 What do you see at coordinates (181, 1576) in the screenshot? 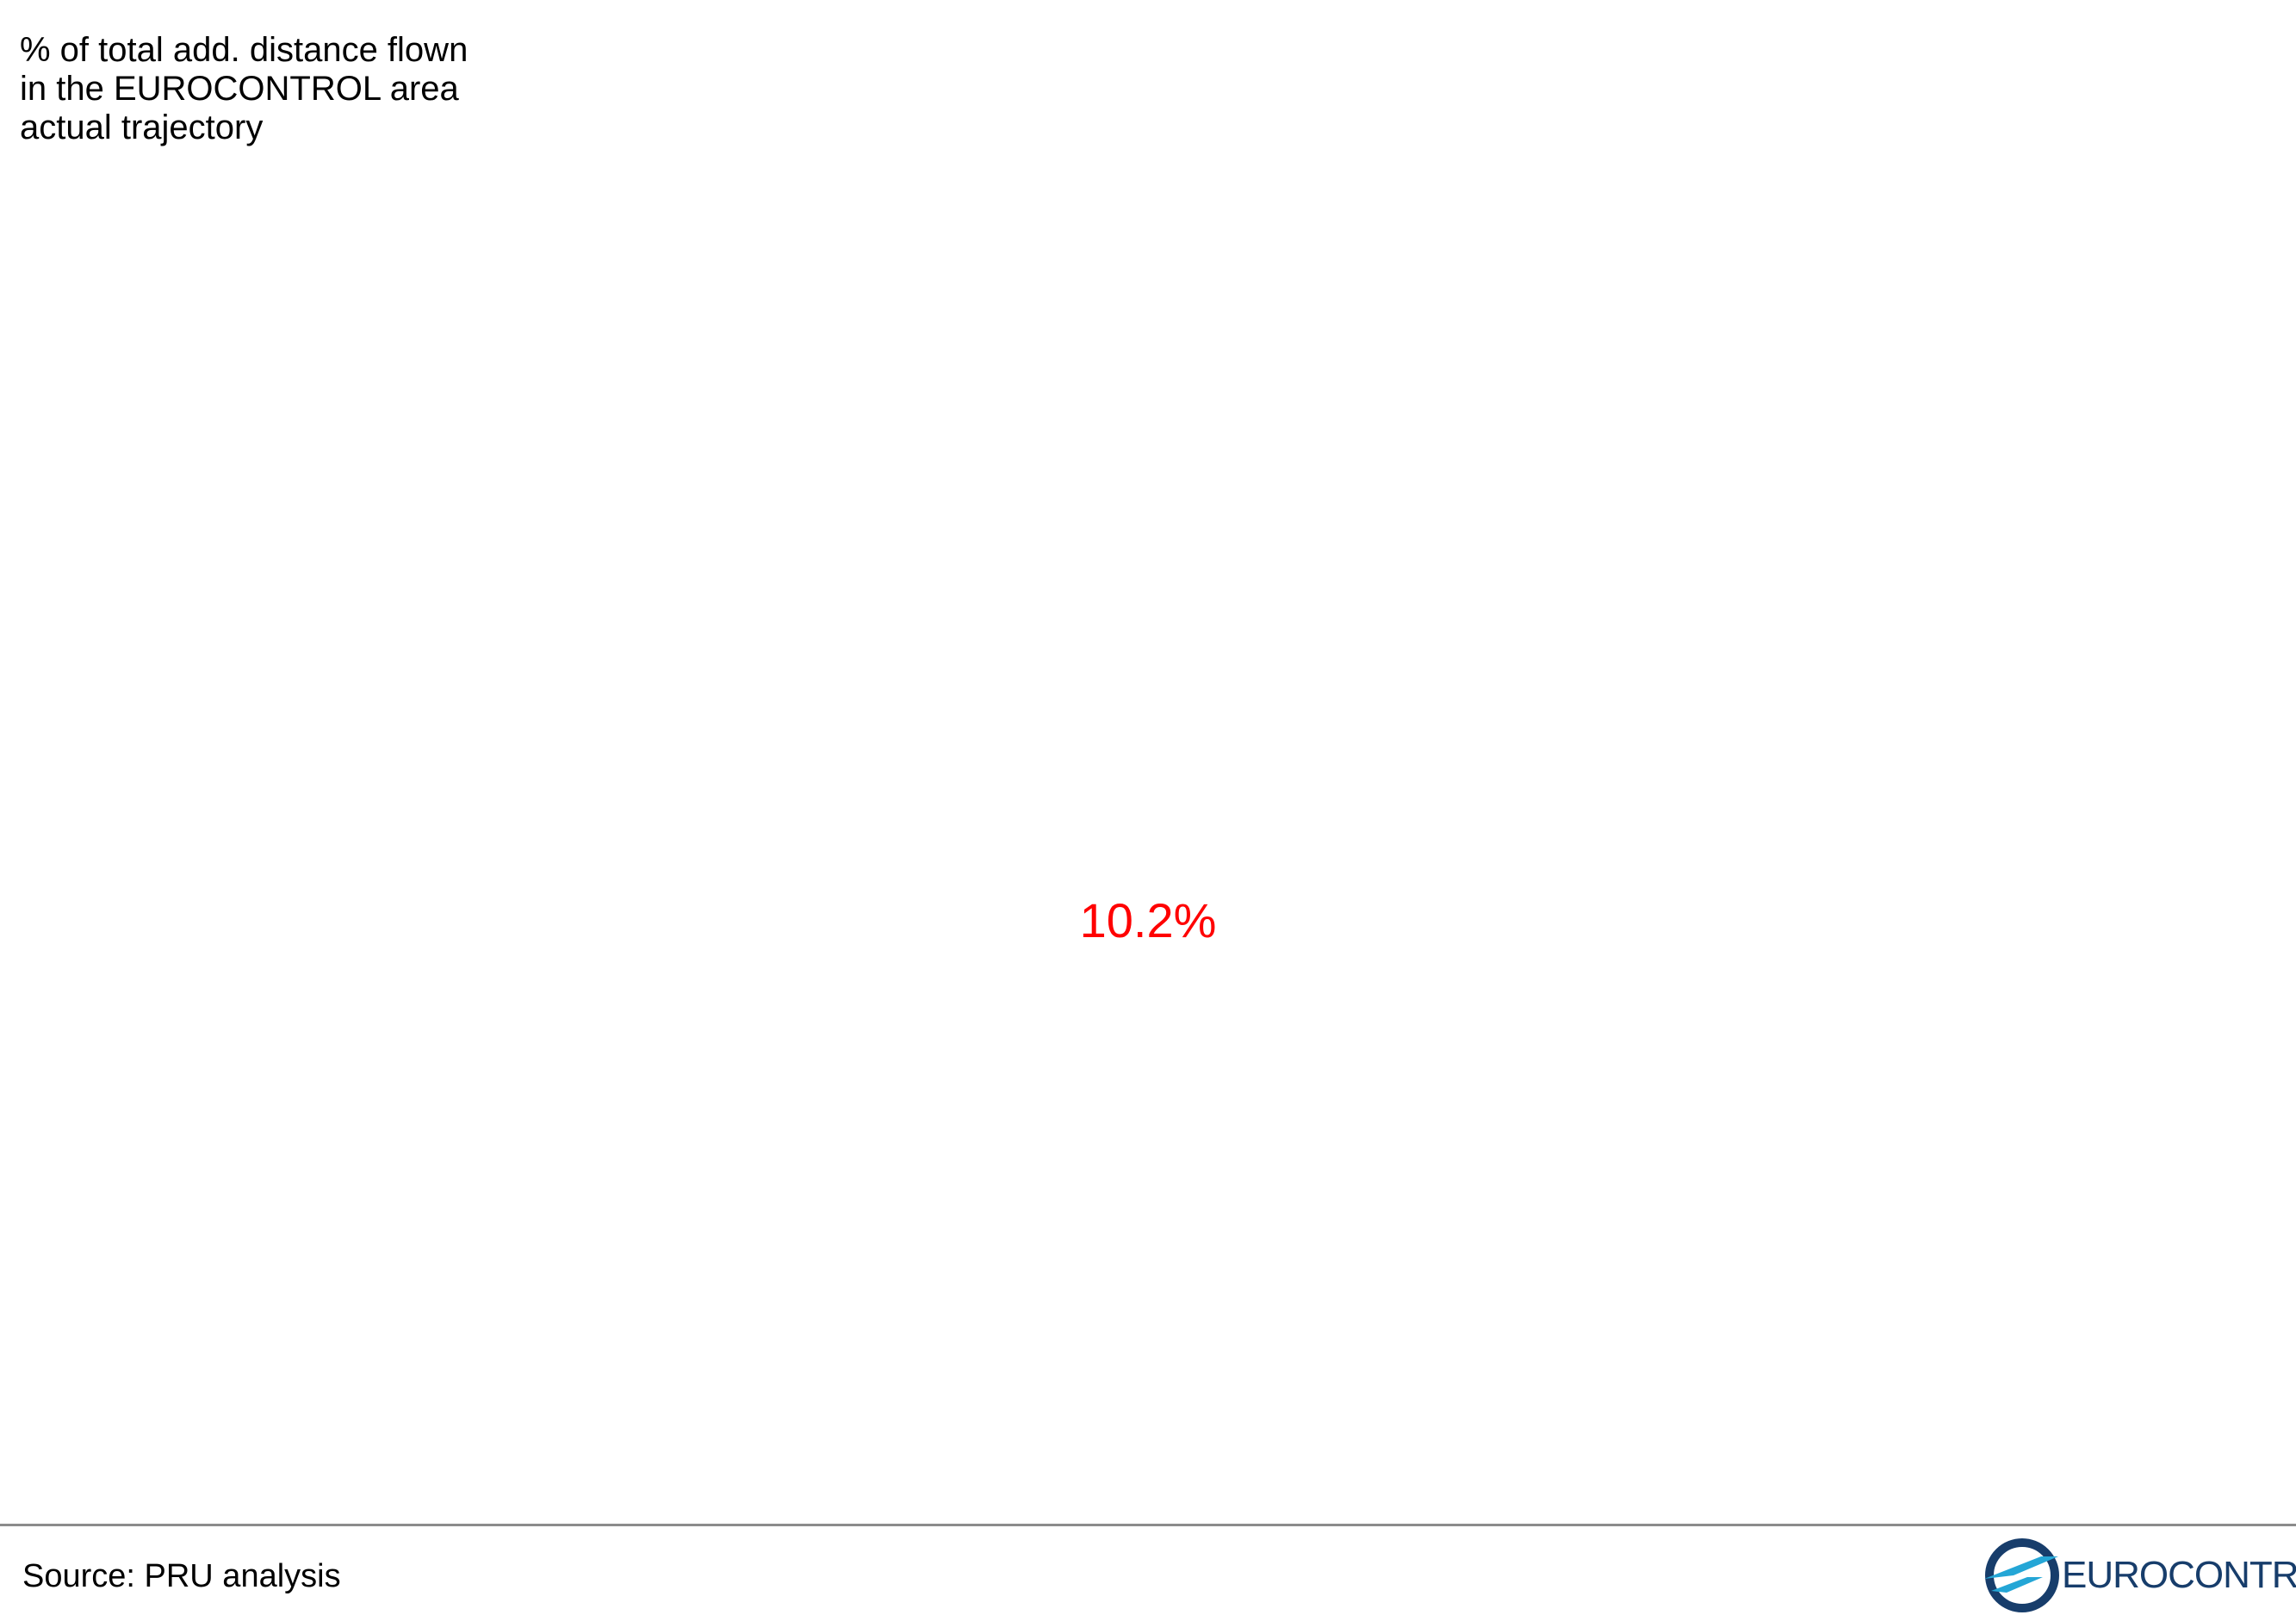
I see `source-note: Source: PRU analysis` at bounding box center [181, 1576].